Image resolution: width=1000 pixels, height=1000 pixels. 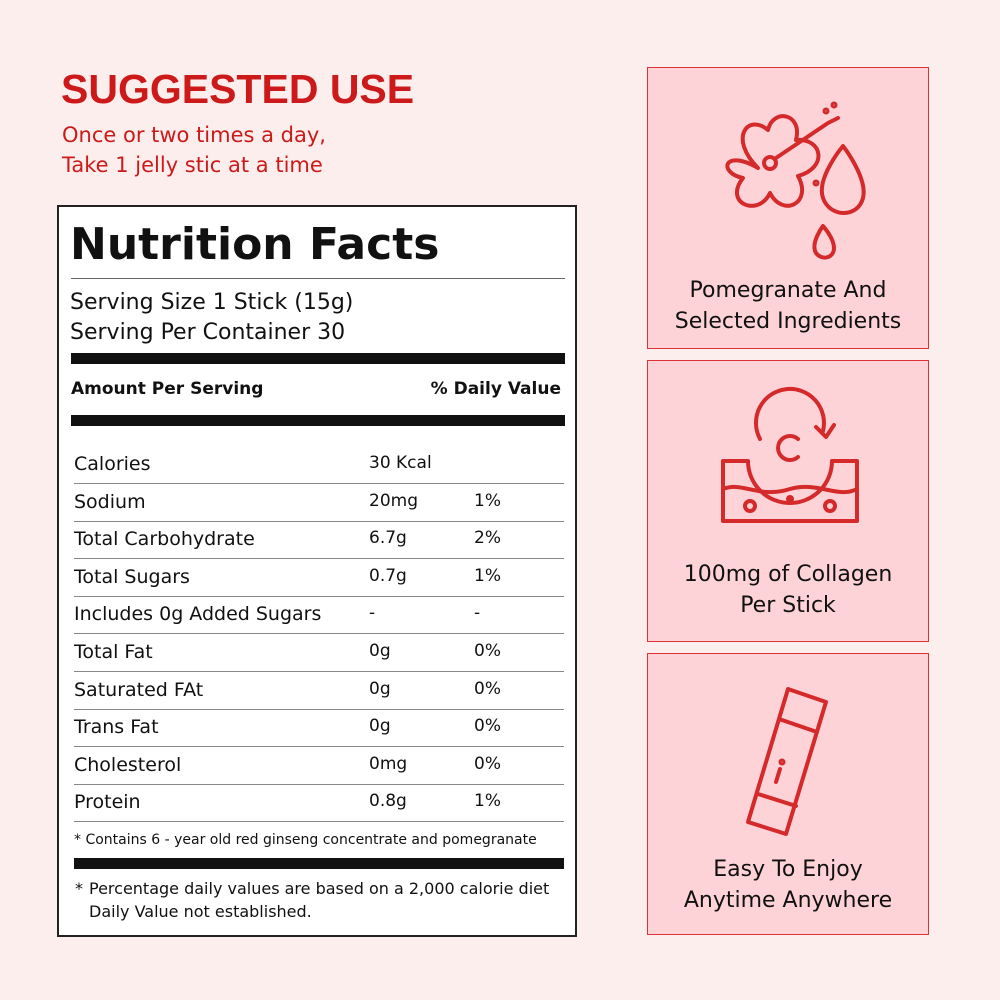 I want to click on usage-line: Once or two times a day,, so click(x=194, y=135).